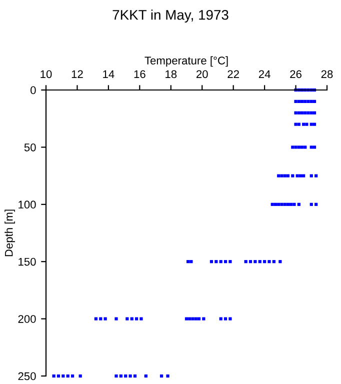  Describe the element at coordinates (46, 74) in the screenshot. I see `x-tick-label: 10` at that location.